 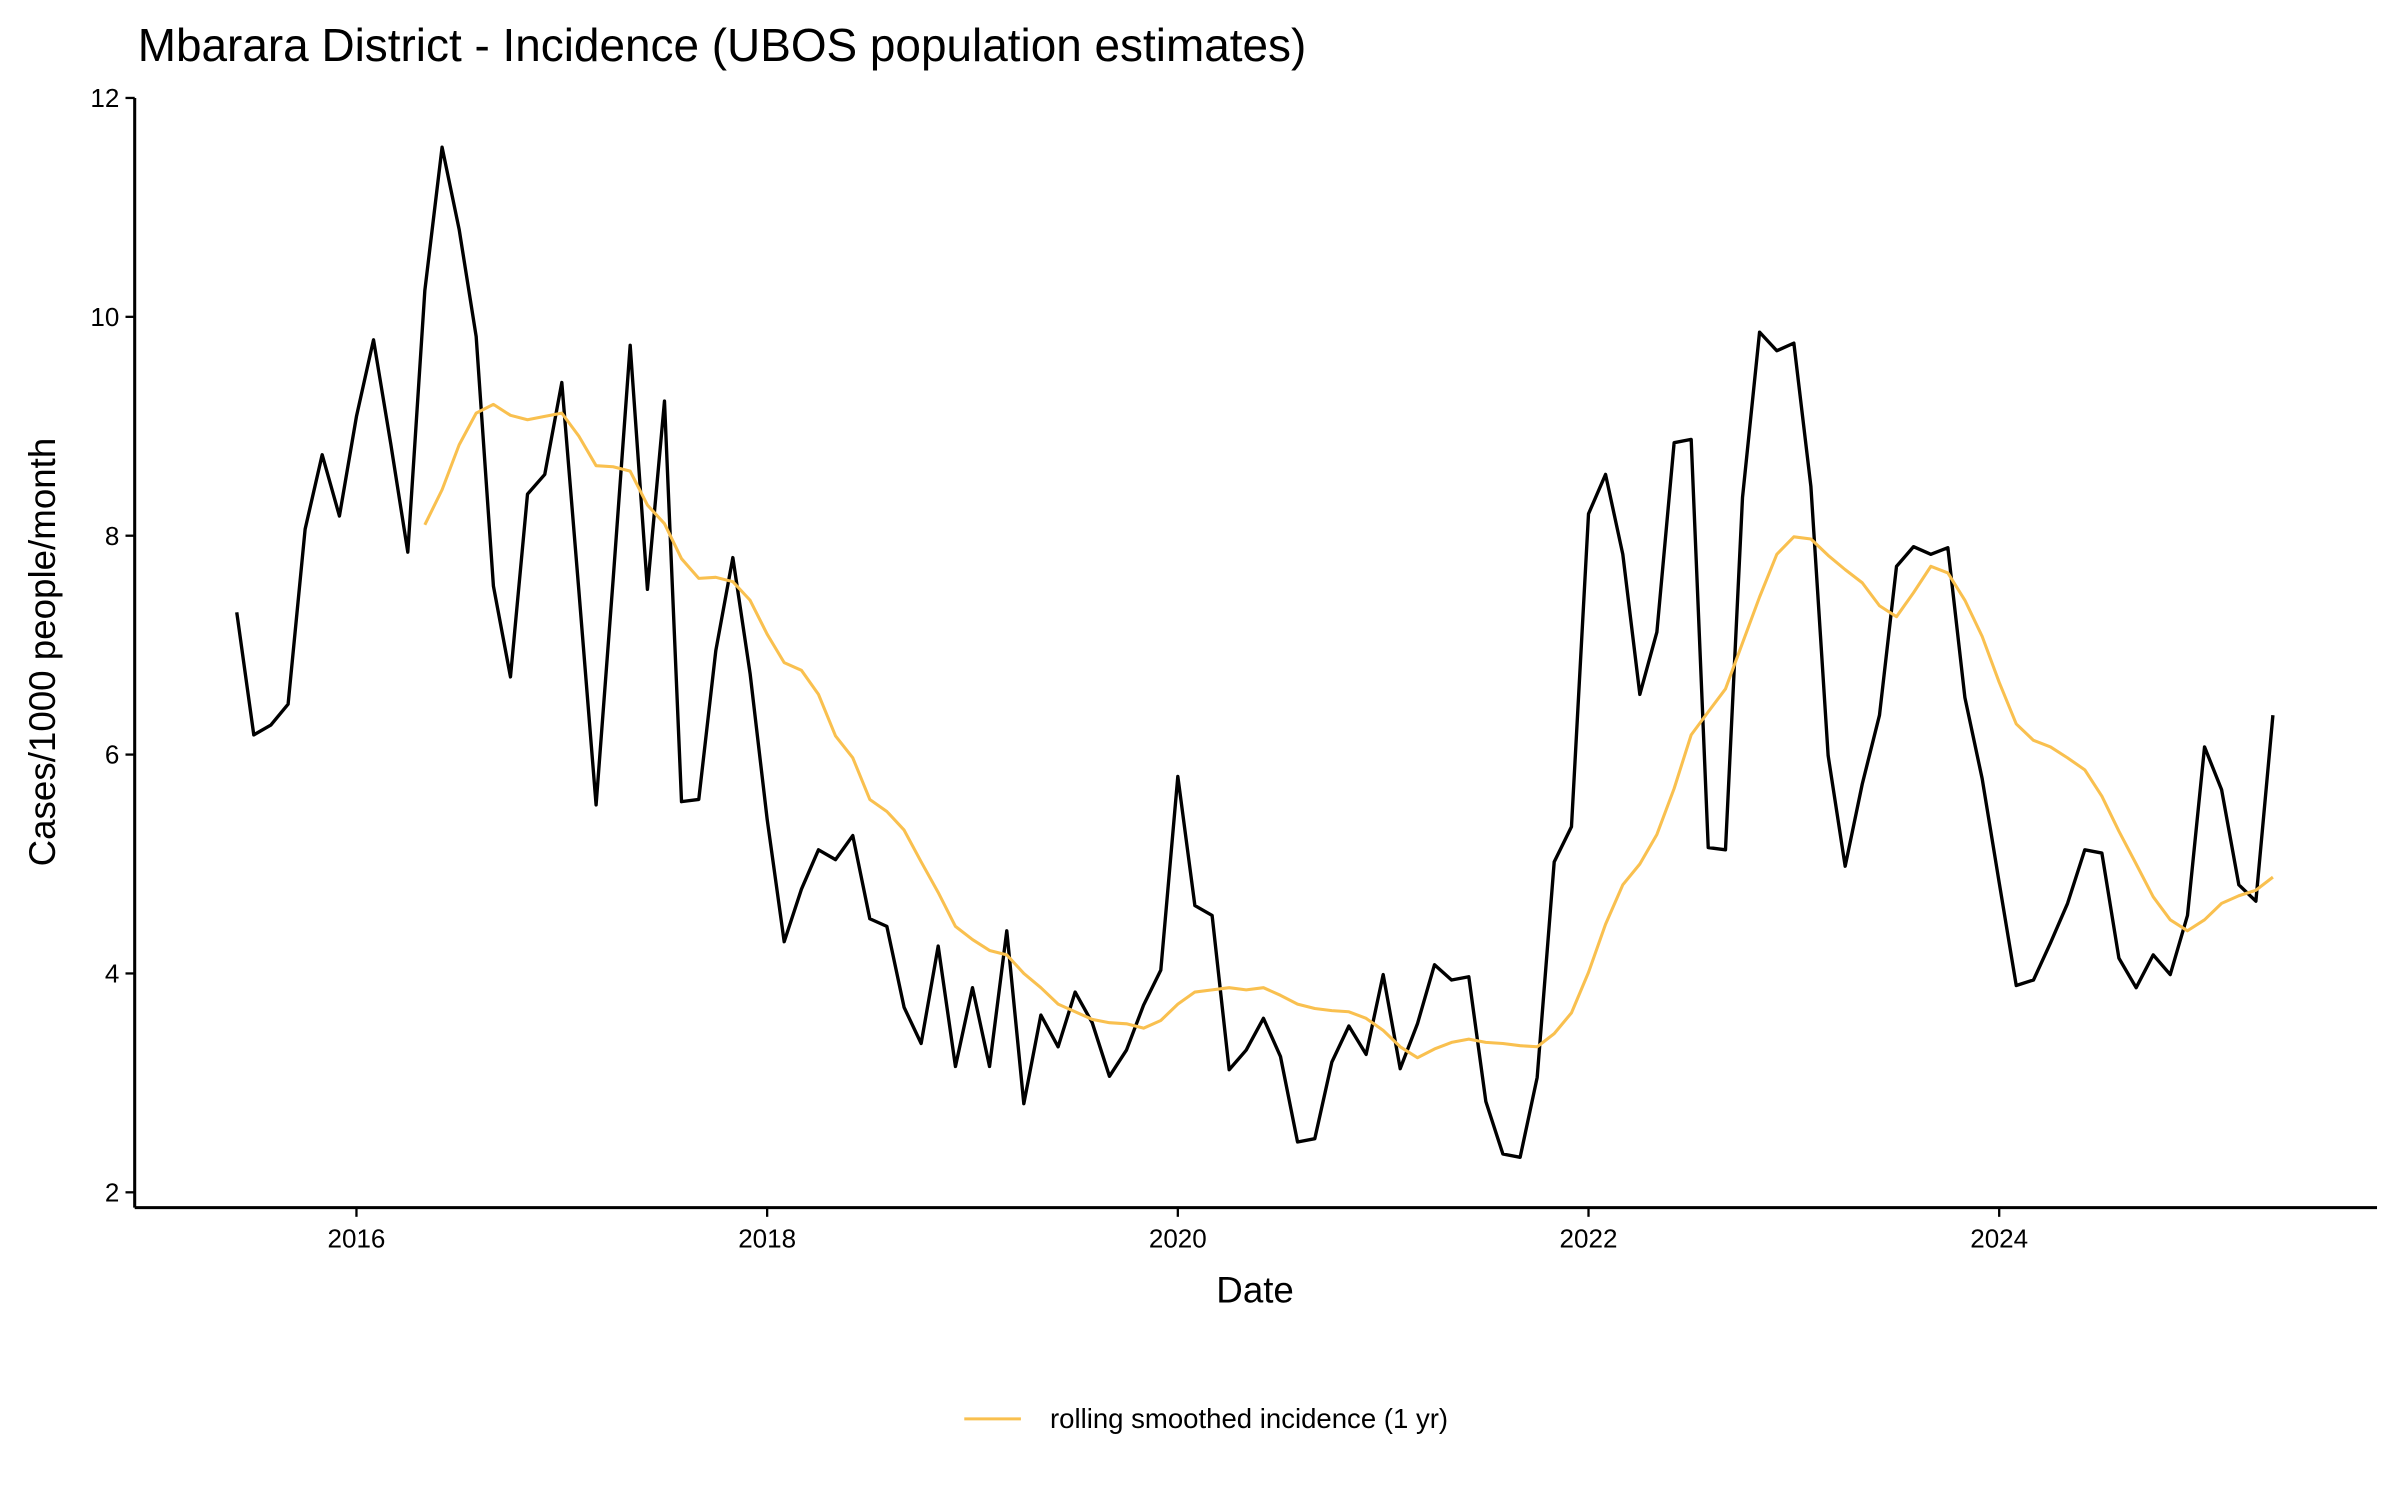 I want to click on y-tick-label: 6, so click(x=112, y=755).